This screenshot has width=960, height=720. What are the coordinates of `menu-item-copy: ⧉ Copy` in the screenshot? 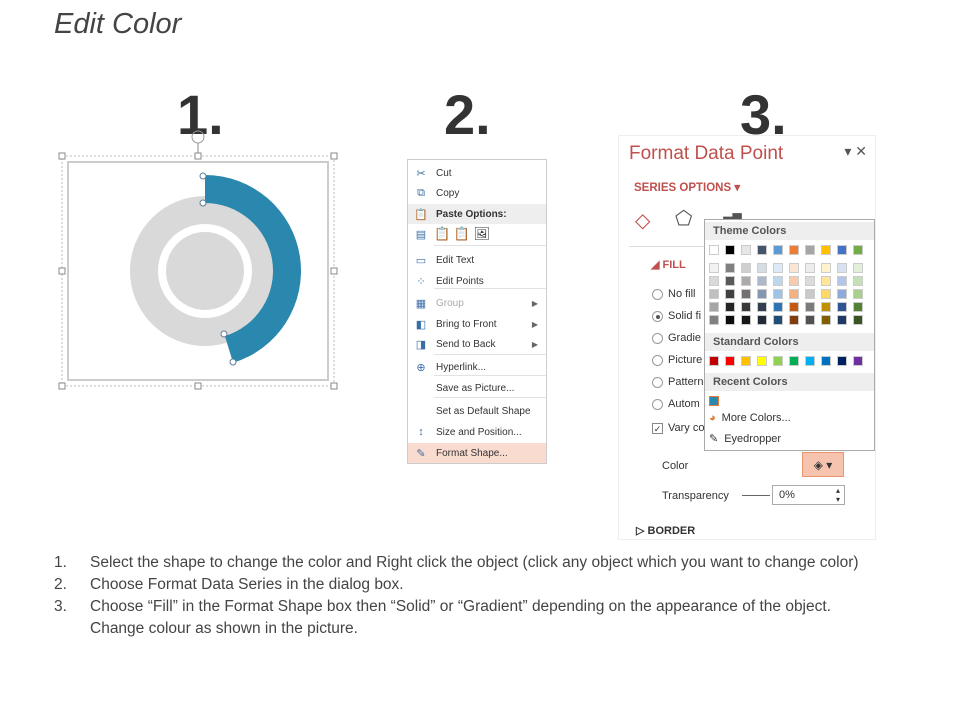 It's located at (477, 193).